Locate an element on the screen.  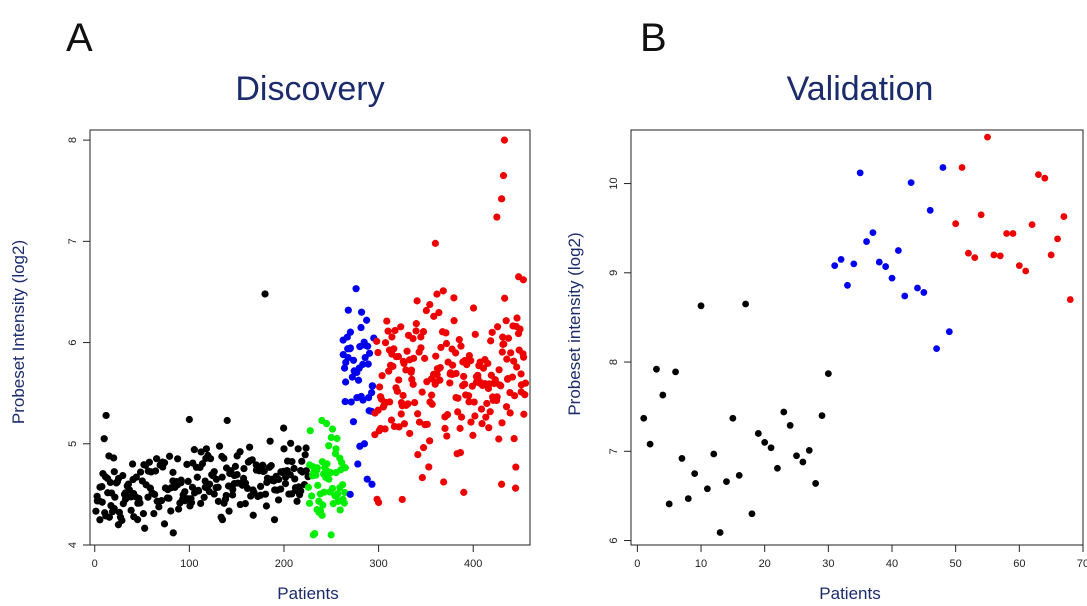
x-tick-label: 200 is located at coordinates (284, 564).